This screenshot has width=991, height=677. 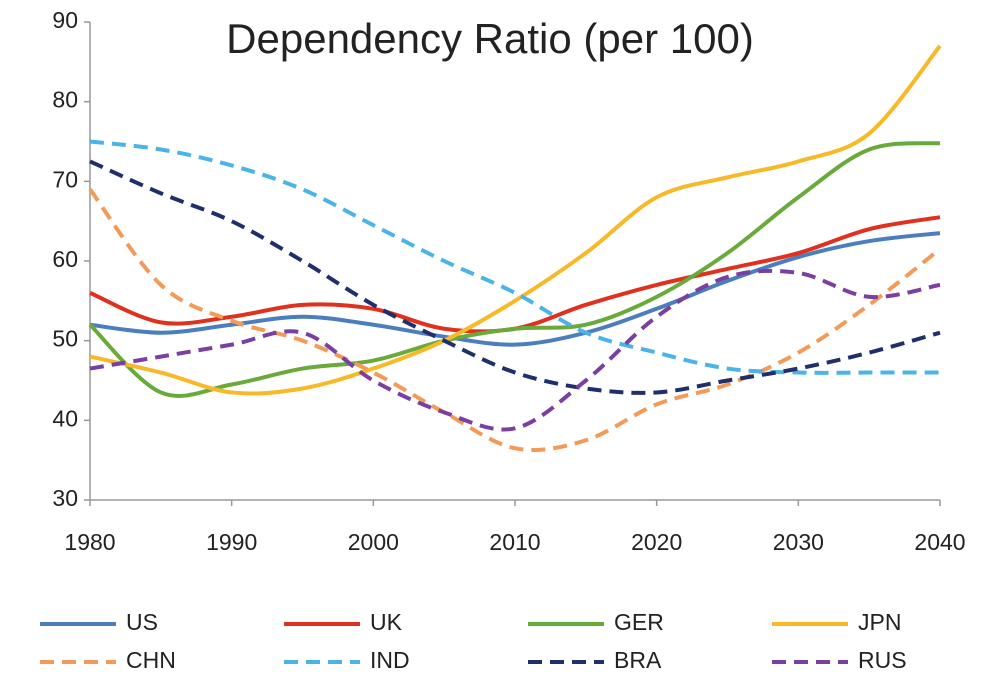 What do you see at coordinates (65, 339) in the screenshot?
I see `y-tick-label: 50` at bounding box center [65, 339].